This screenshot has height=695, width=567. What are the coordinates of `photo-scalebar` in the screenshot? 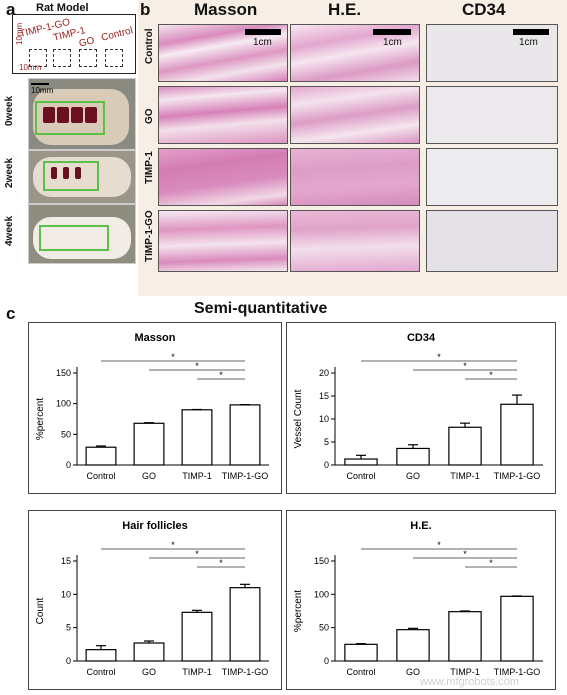 It's located at (40, 84).